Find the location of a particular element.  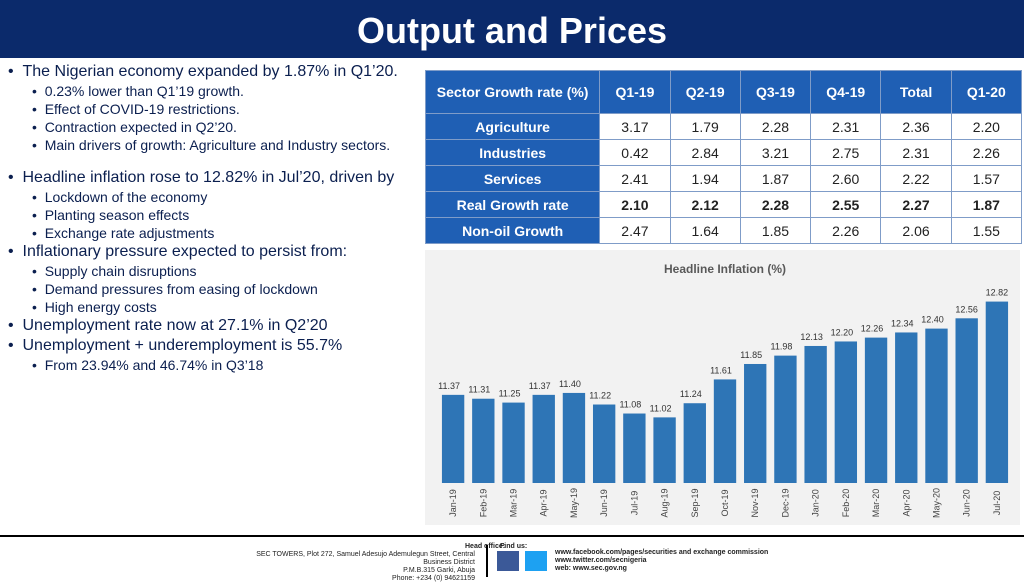

x-tick-label: May-19 is located at coordinates (574, 503).